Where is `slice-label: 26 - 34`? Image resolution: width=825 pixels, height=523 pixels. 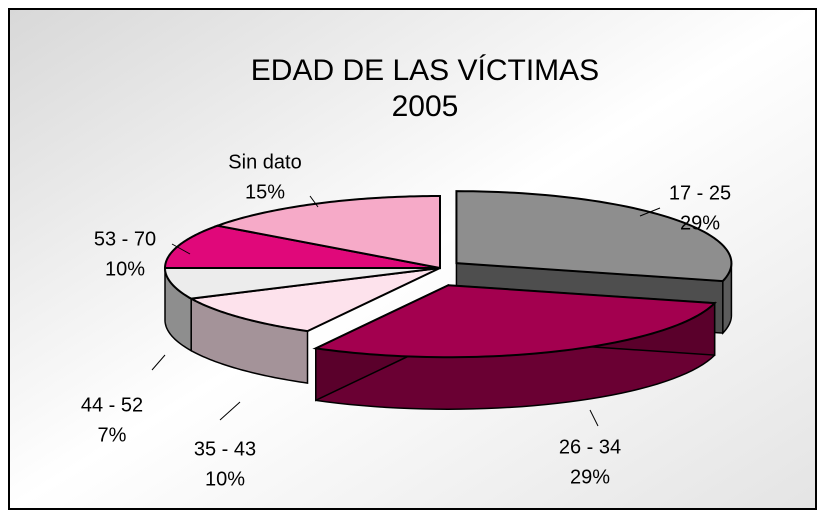 slice-label: 26 - 34 is located at coordinates (590, 447).